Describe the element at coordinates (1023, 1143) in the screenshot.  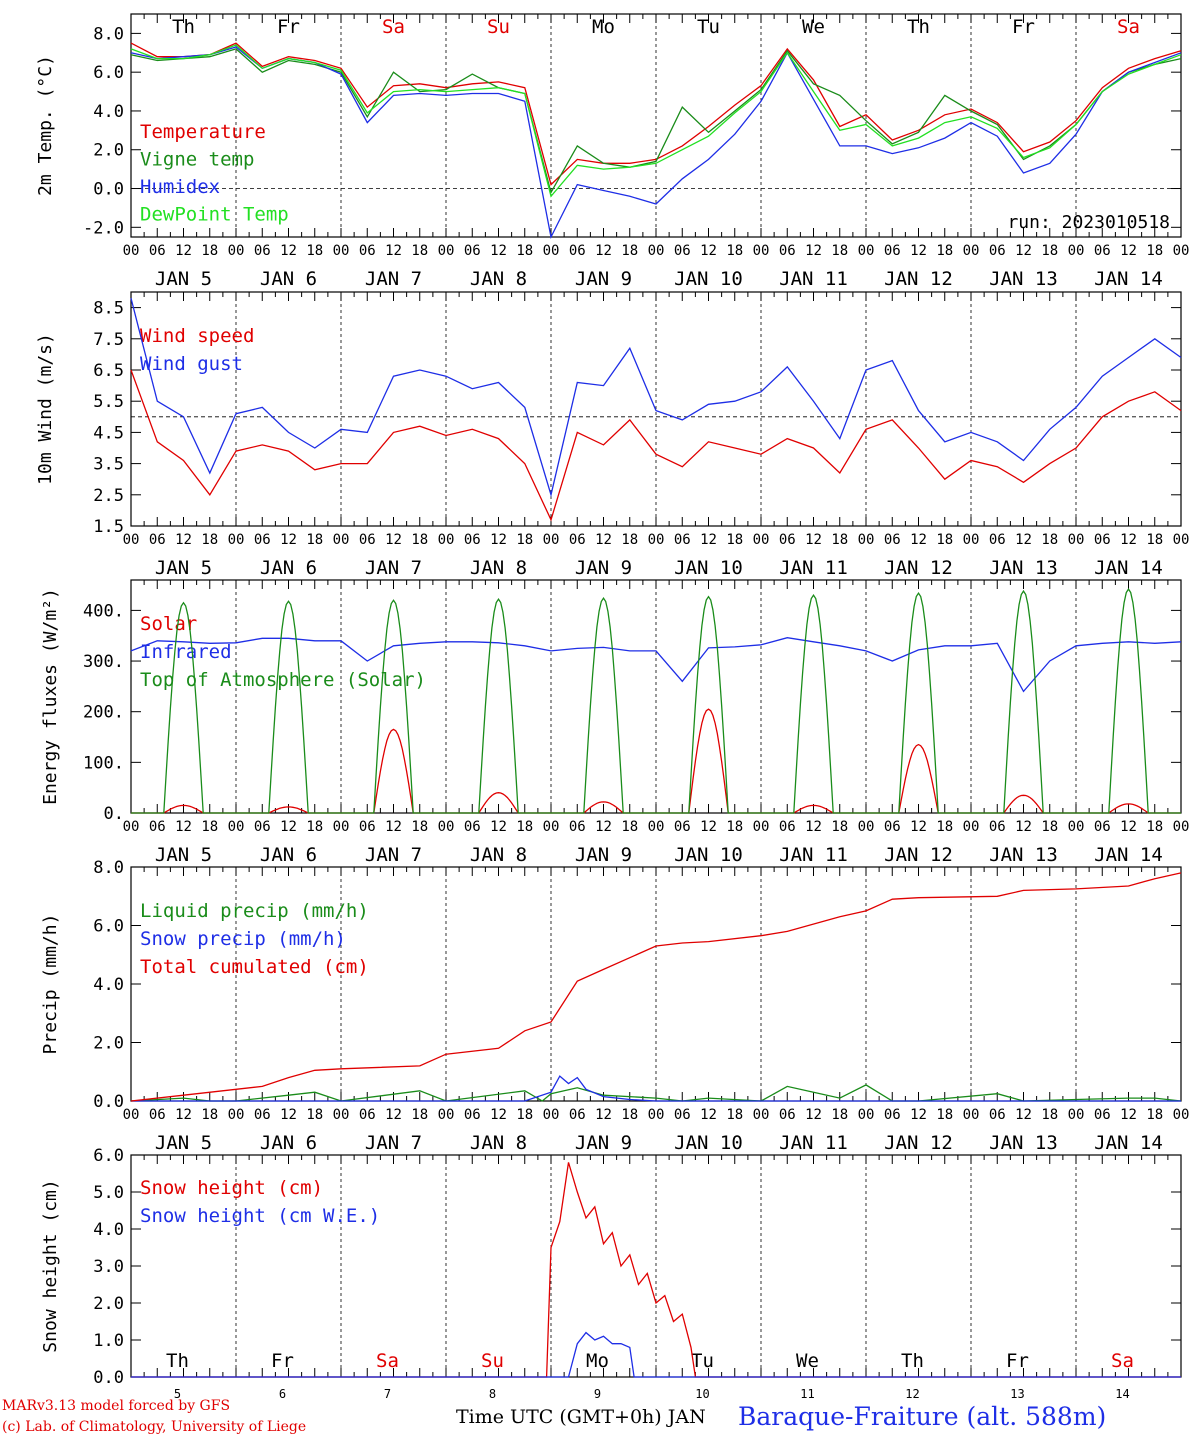
I see `date-label: JAN 13` at that location.